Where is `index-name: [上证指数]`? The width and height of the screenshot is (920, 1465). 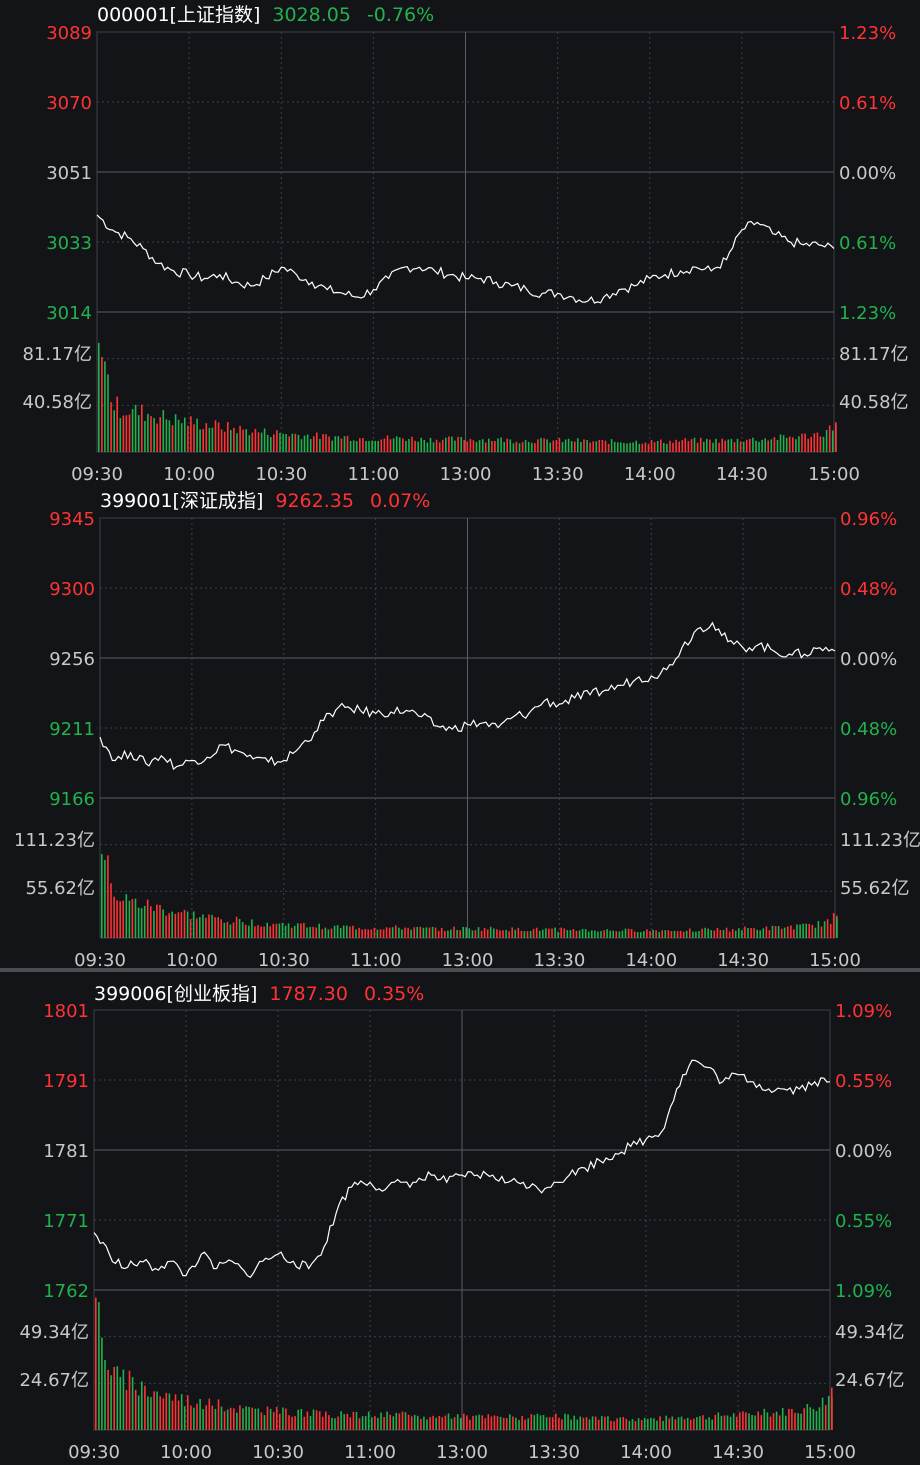 index-name: [上证指数] is located at coordinates (215, 15).